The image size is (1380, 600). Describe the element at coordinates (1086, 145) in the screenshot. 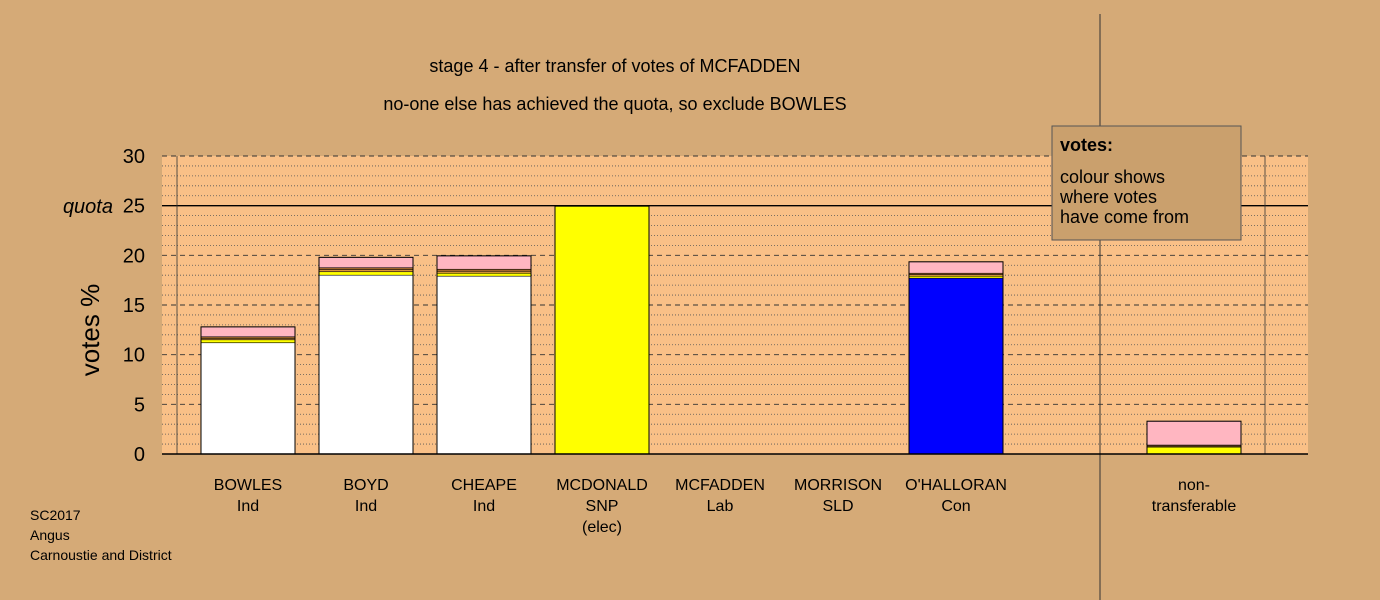

I see `legend-title: votes:` at that location.